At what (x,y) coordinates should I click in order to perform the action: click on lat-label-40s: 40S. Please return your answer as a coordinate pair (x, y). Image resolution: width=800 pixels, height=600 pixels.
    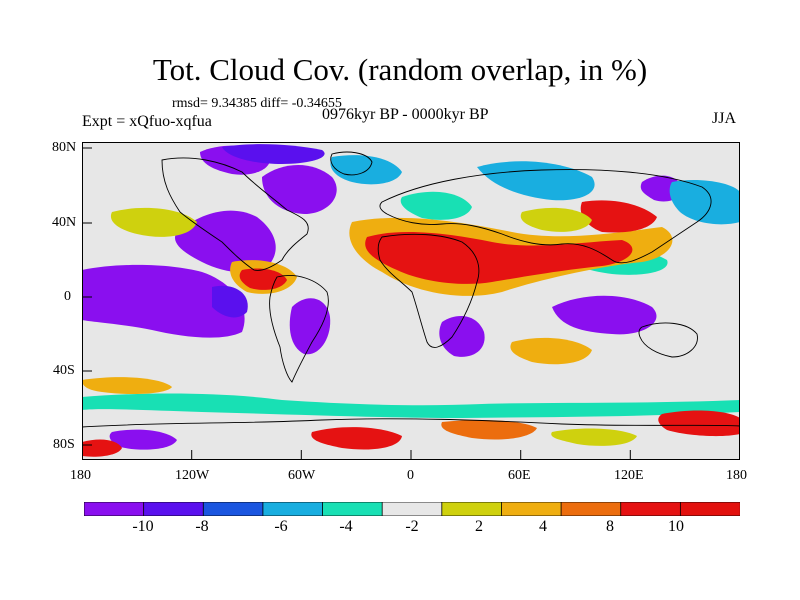
    Looking at the image, I should click on (64, 370).